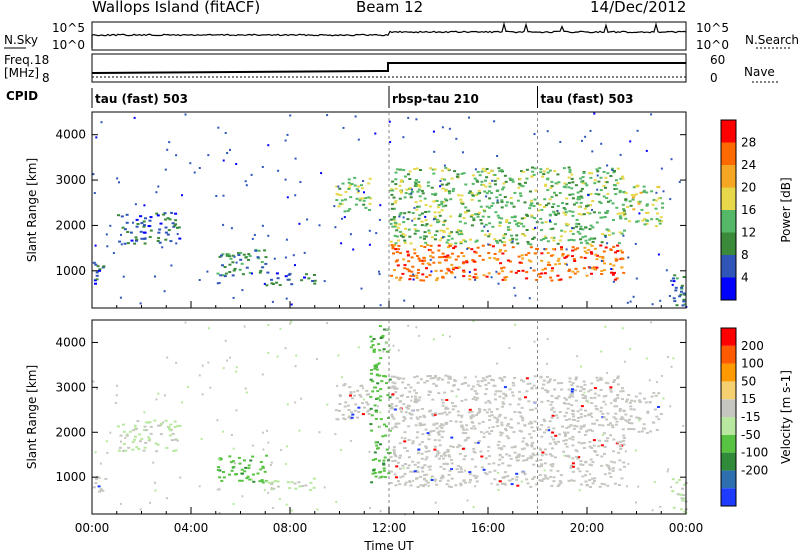  I want to click on colorbar-tick-label: 20, so click(748, 188).